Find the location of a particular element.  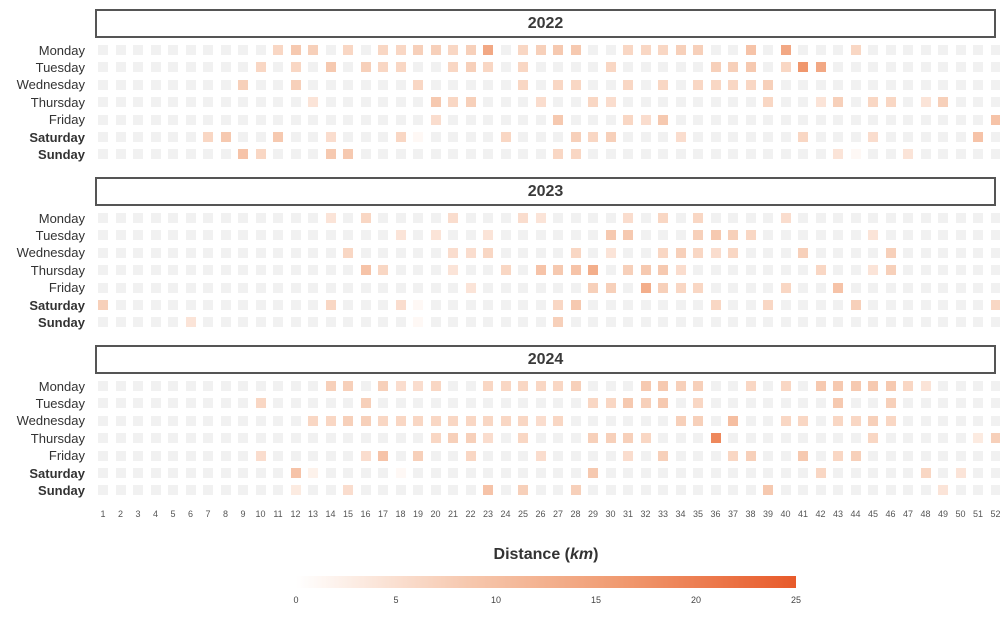

x-tick-label: 38 is located at coordinates (750, 514).